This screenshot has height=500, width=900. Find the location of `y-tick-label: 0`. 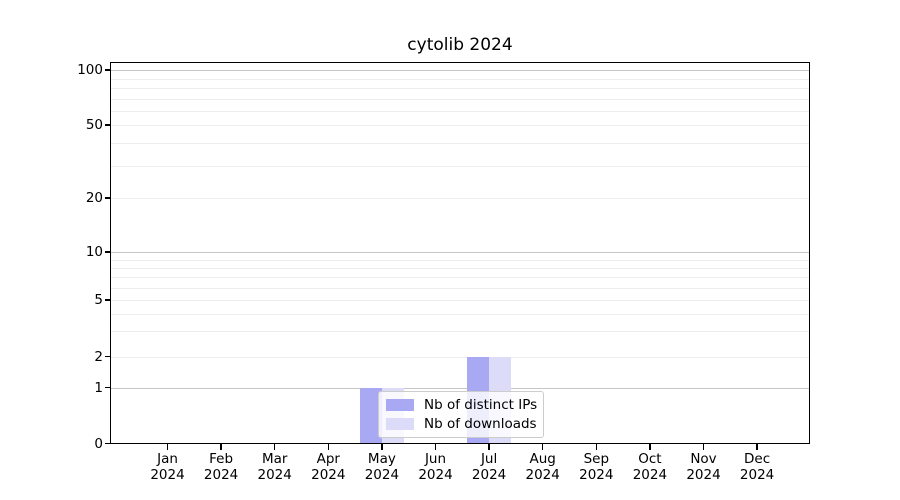

y-tick-label: 0 is located at coordinates (98, 443).